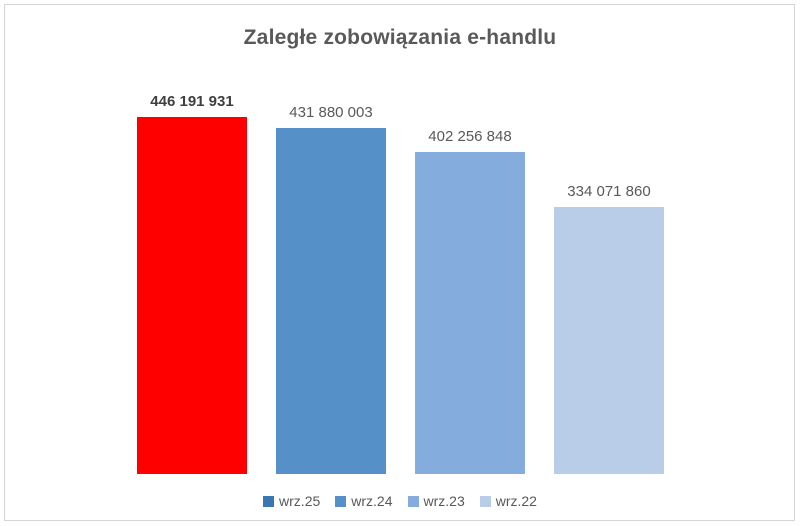  I want to click on legend-item-wrz.24: wrz.24, so click(364, 501).